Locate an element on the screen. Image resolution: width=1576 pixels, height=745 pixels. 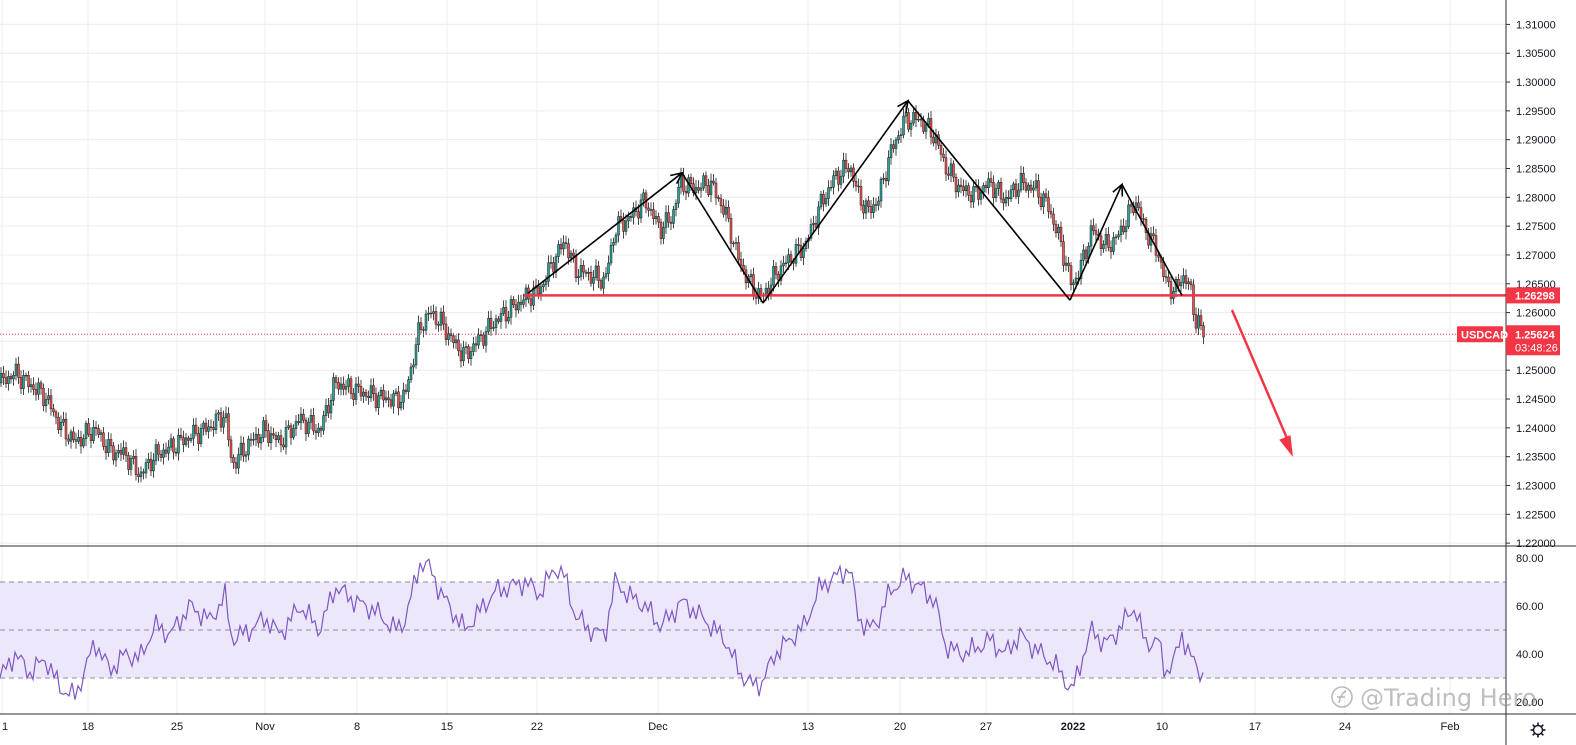
date-tick-label: 20 is located at coordinates (900, 727).